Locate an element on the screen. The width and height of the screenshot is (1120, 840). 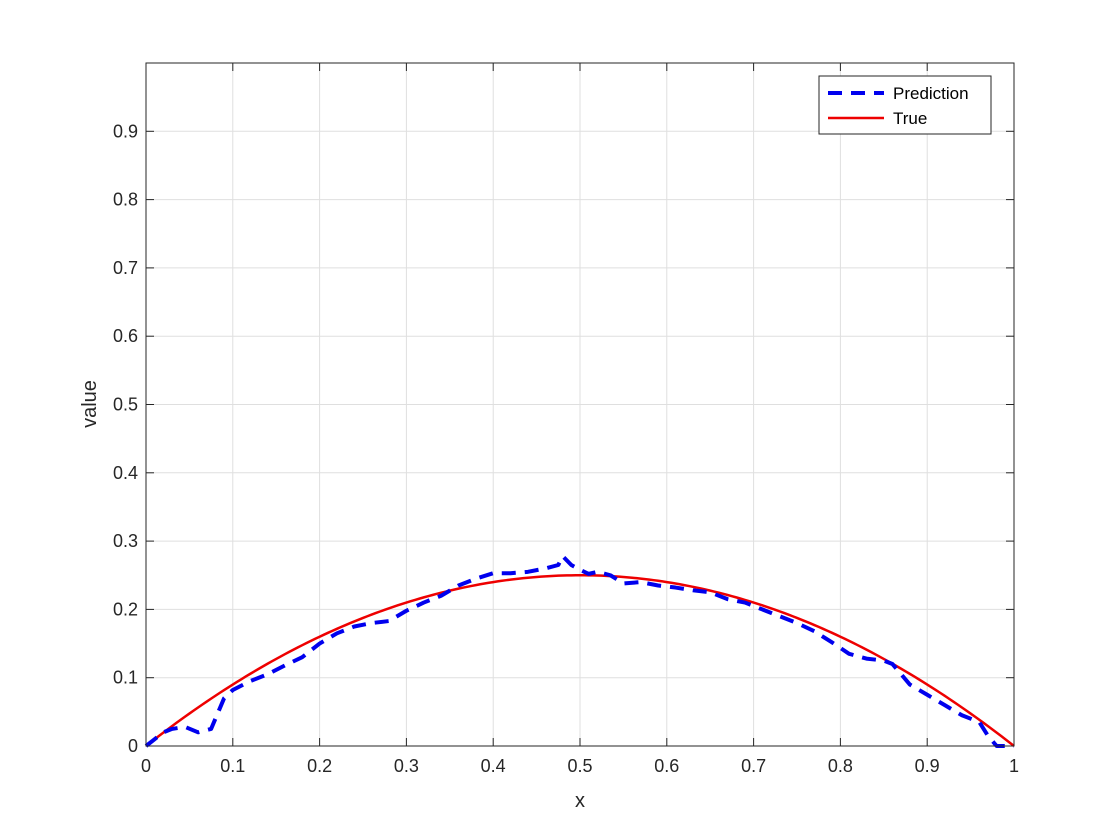
y-tick-label: 0.9 is located at coordinates (125, 131).